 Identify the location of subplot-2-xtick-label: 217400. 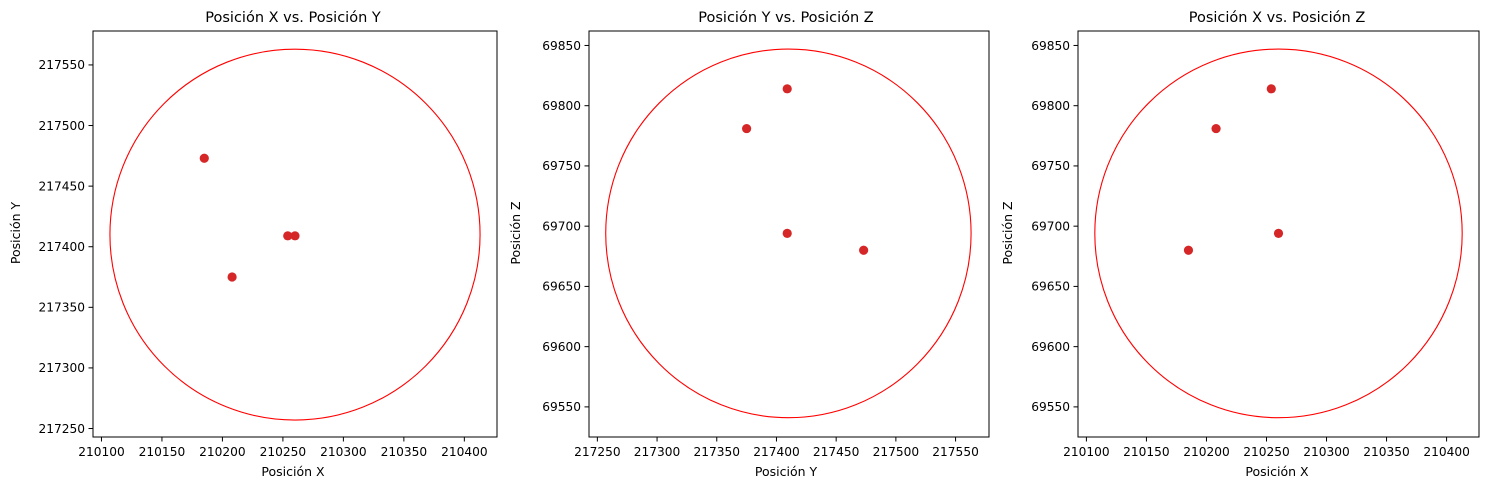
(776, 452).